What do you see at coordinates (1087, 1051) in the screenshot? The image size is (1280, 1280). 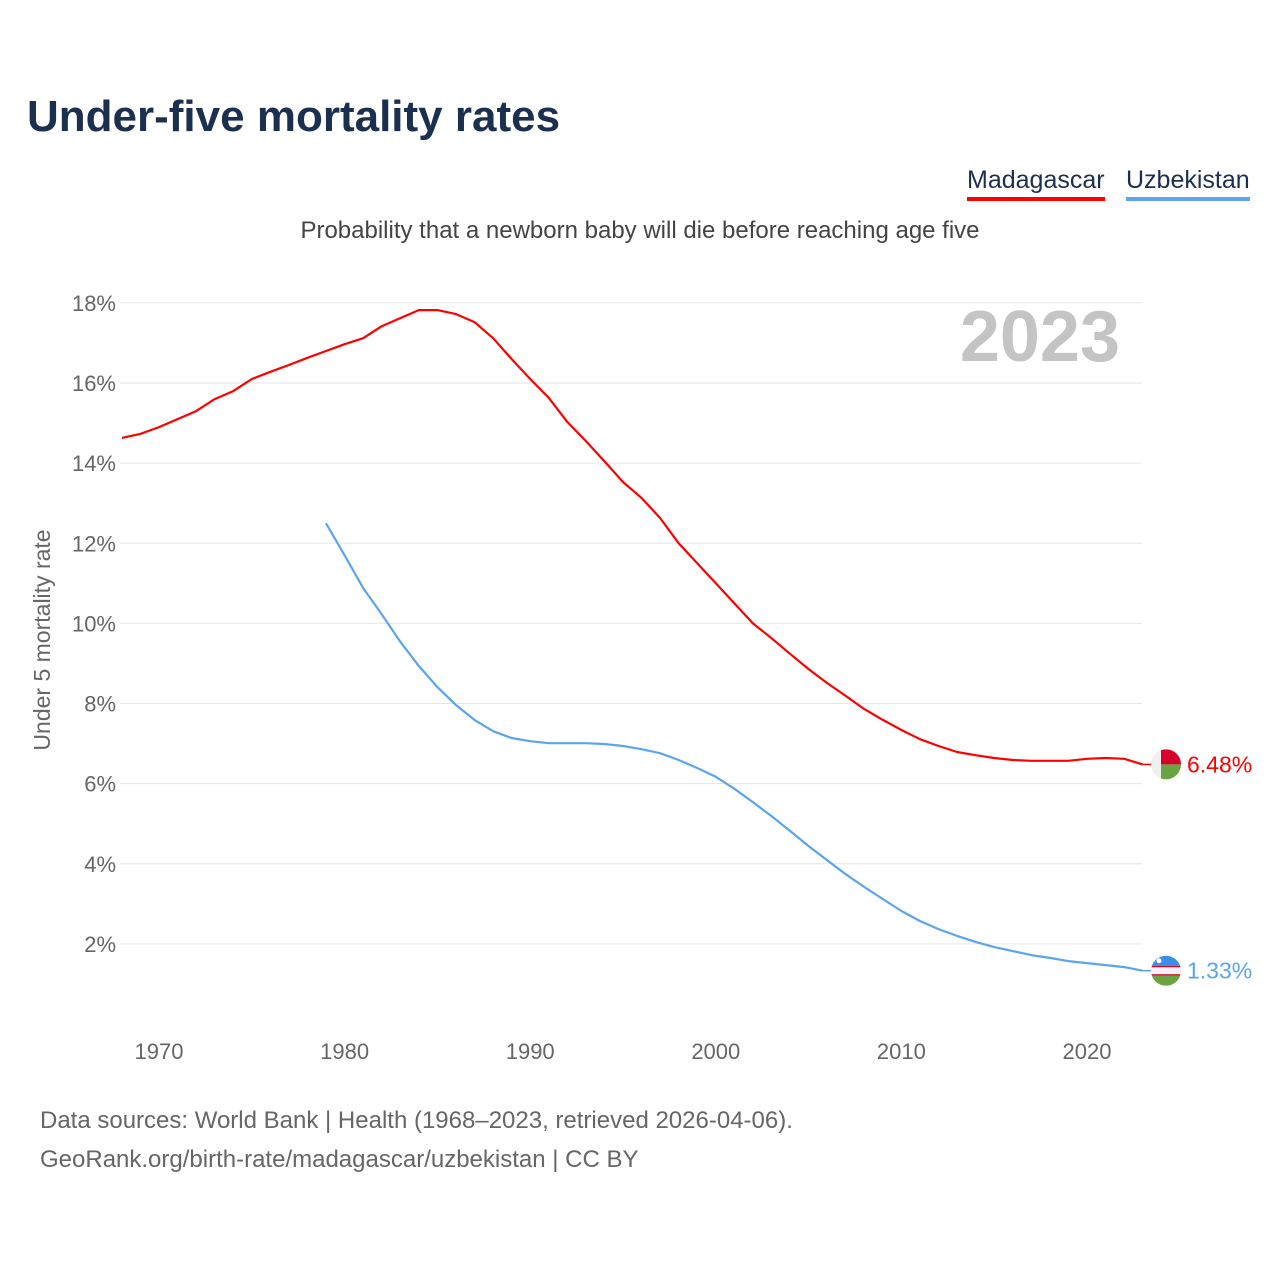 I see `x-tick-label: 2020` at bounding box center [1087, 1051].